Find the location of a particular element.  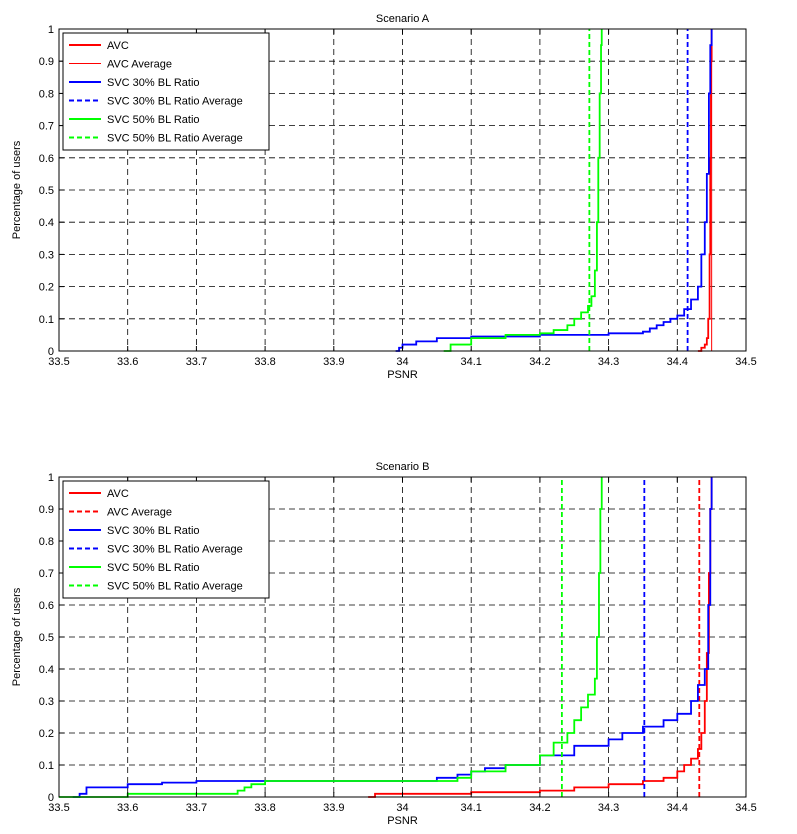

chart-title: Scenario B is located at coordinates (403, 467).